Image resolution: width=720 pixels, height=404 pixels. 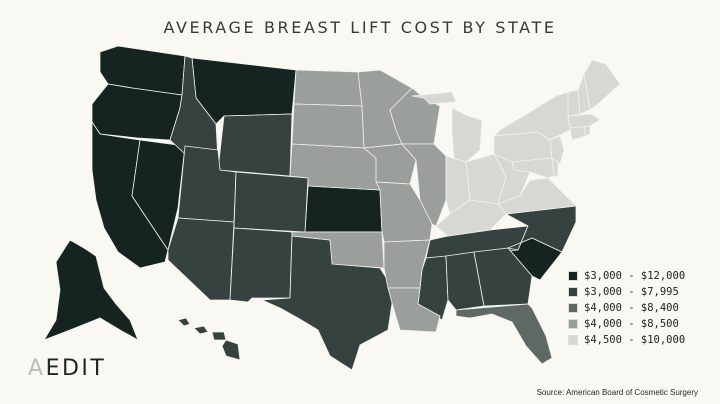 I want to click on state-florida, so click(x=504, y=334).